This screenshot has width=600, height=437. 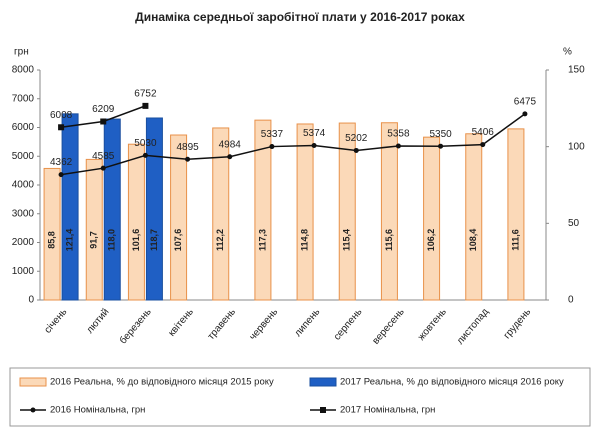 What do you see at coordinates (145, 94) in the screenshot?
I see `line-value-label: 6752` at bounding box center [145, 94].